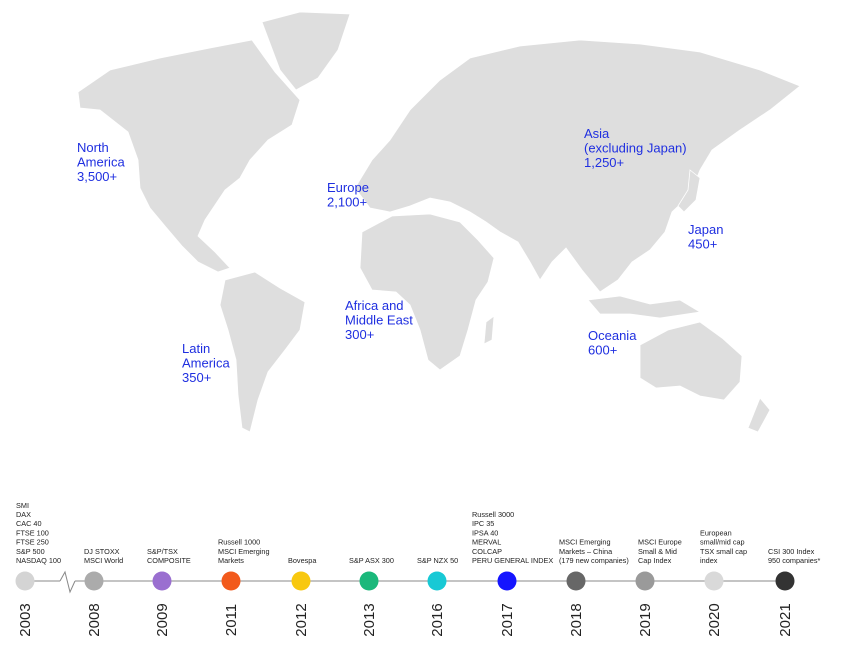 This screenshot has height=664, width=858. What do you see at coordinates (189, 156) in the screenshot?
I see `north-america` at bounding box center [189, 156].